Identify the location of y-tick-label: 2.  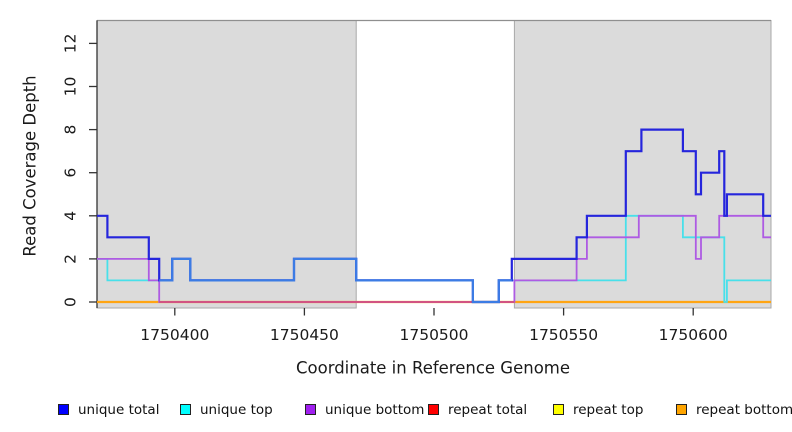
(70, 259).